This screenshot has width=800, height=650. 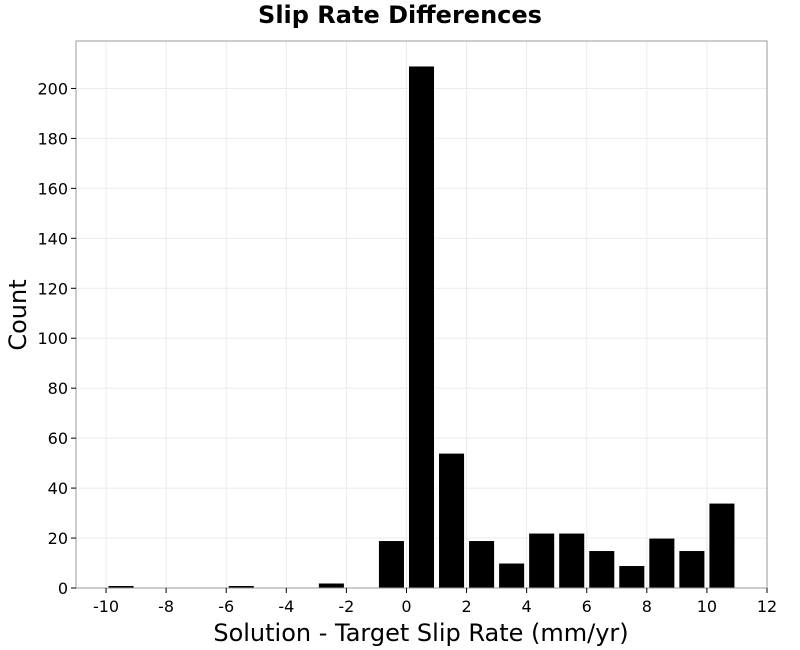 What do you see at coordinates (527, 606) in the screenshot?
I see `x-tick-label: 4` at bounding box center [527, 606].